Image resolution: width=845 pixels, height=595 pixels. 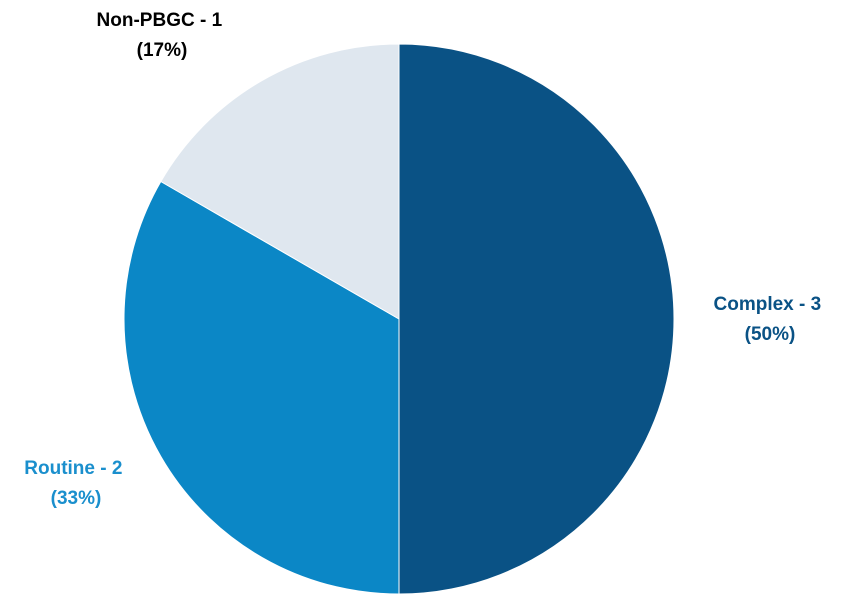 I want to click on label-non-pbgc: Non-PBGC - 1 (17%), so click(x=162, y=35).